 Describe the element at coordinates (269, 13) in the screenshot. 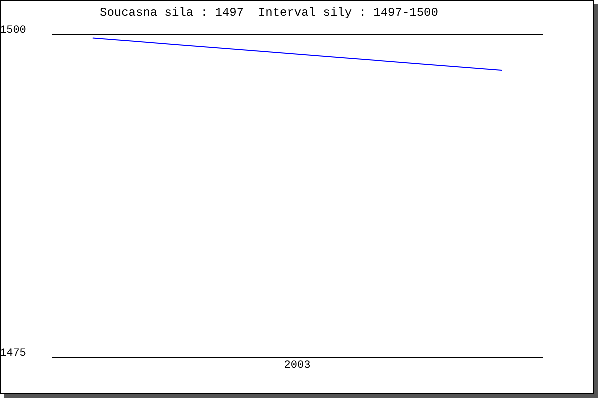

I see `chart-title: Soucasna sila : 1497 Interval sily : 1497-1500` at that location.